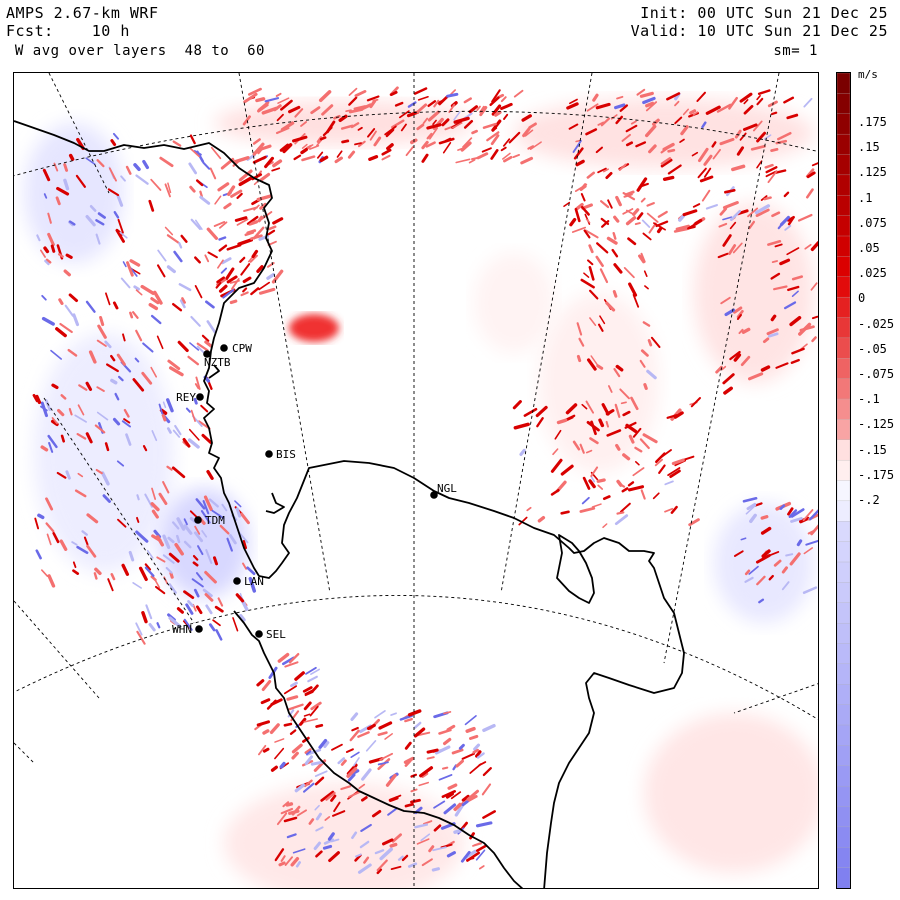 This screenshot has height=900, width=900. Describe the element at coordinates (284, 333) in the screenshot. I see `meridian-n-west` at that location.